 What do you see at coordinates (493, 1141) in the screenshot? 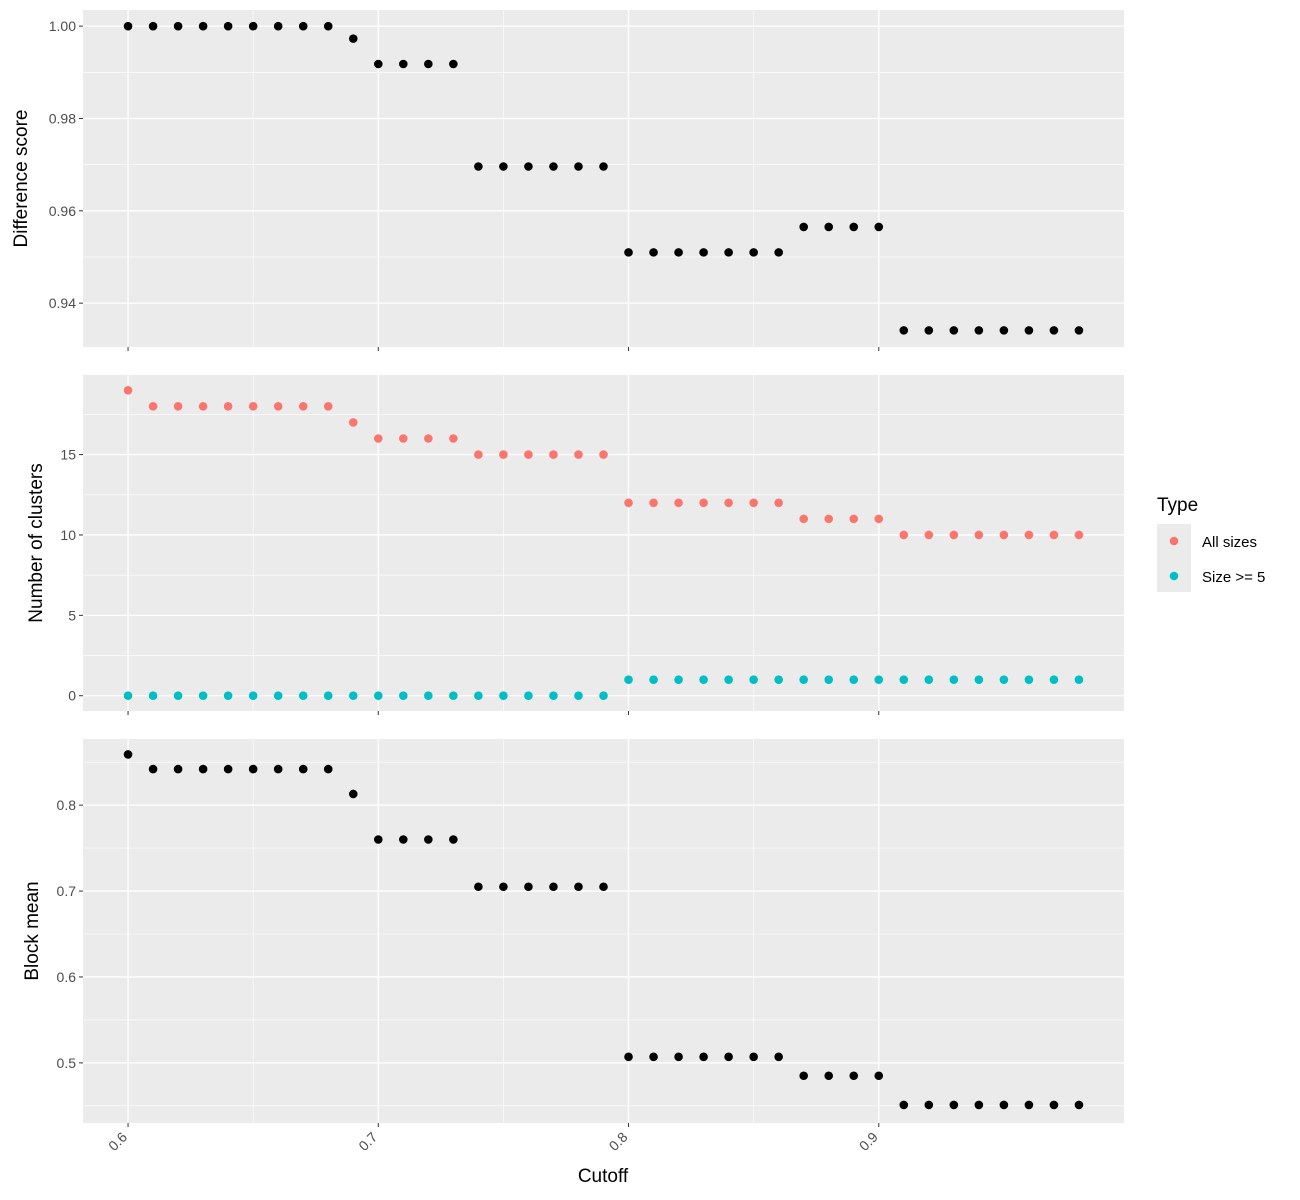
I see `x-axis-labels: 0.6 0.7 0.8 0.9` at bounding box center [493, 1141].